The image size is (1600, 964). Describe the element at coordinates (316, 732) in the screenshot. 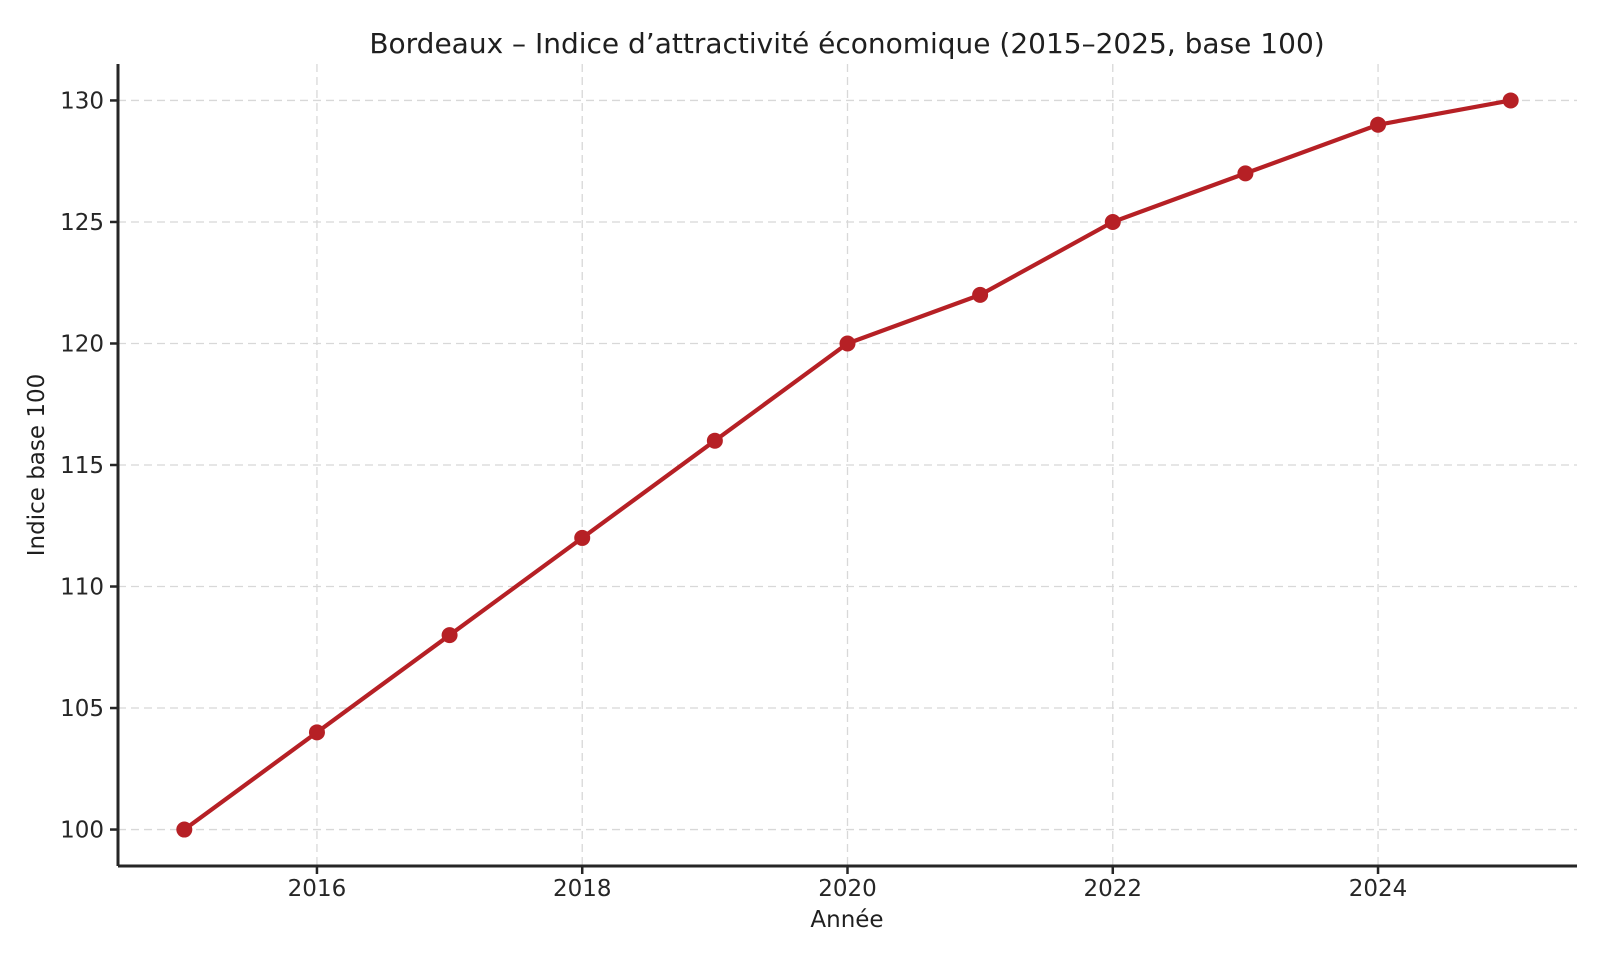

I see `data-point-2016` at that location.